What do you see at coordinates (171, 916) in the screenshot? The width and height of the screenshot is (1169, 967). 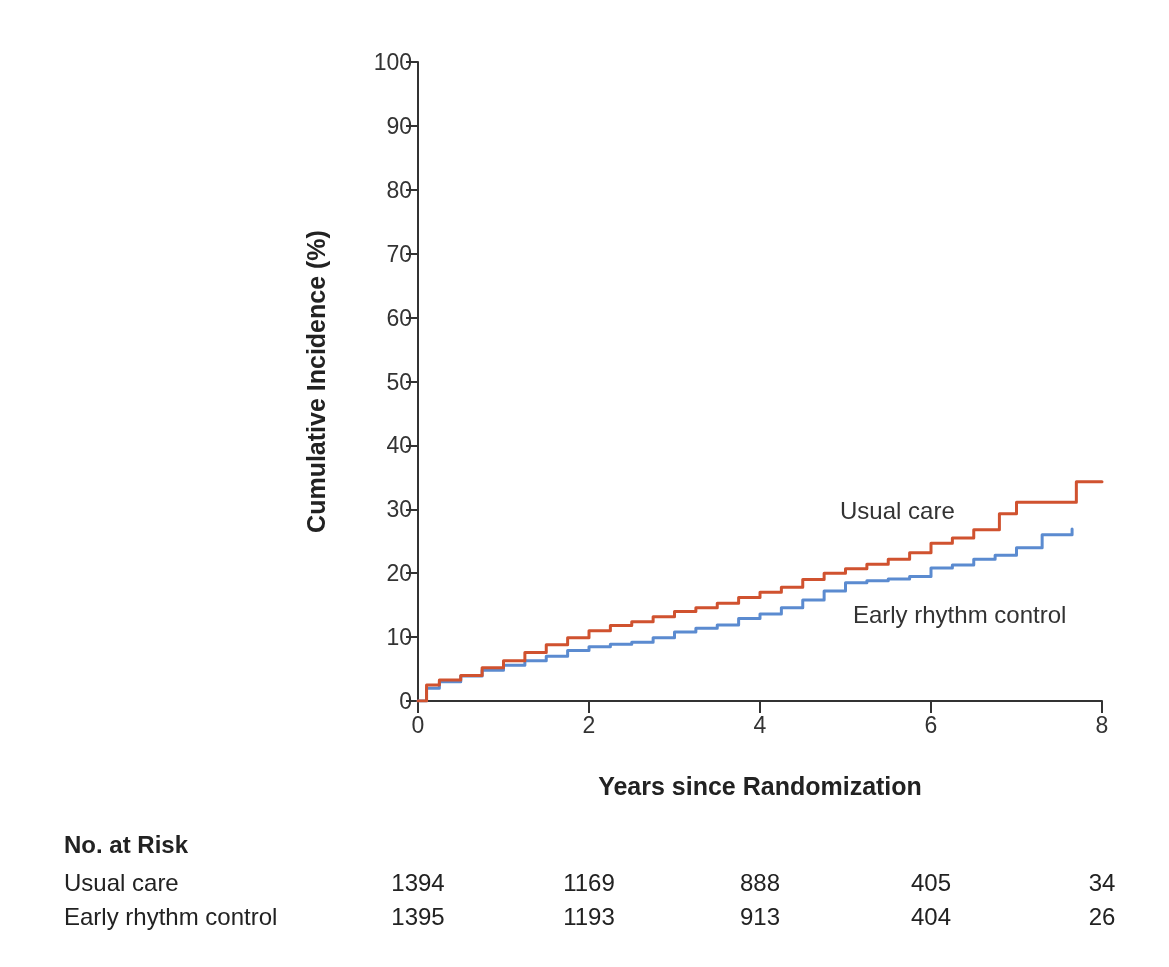 I see `text: Early rhythm control` at bounding box center [171, 916].